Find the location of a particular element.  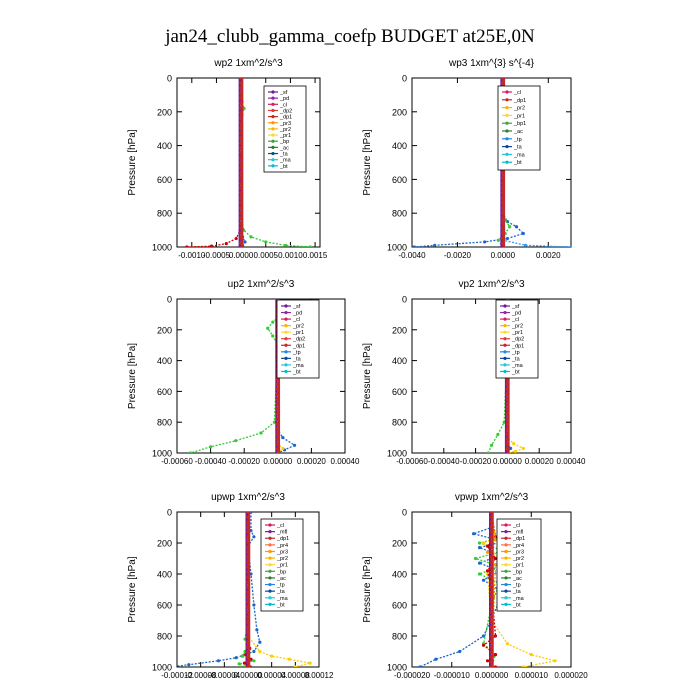

y-tick-label: 200 is located at coordinates (399, 330).